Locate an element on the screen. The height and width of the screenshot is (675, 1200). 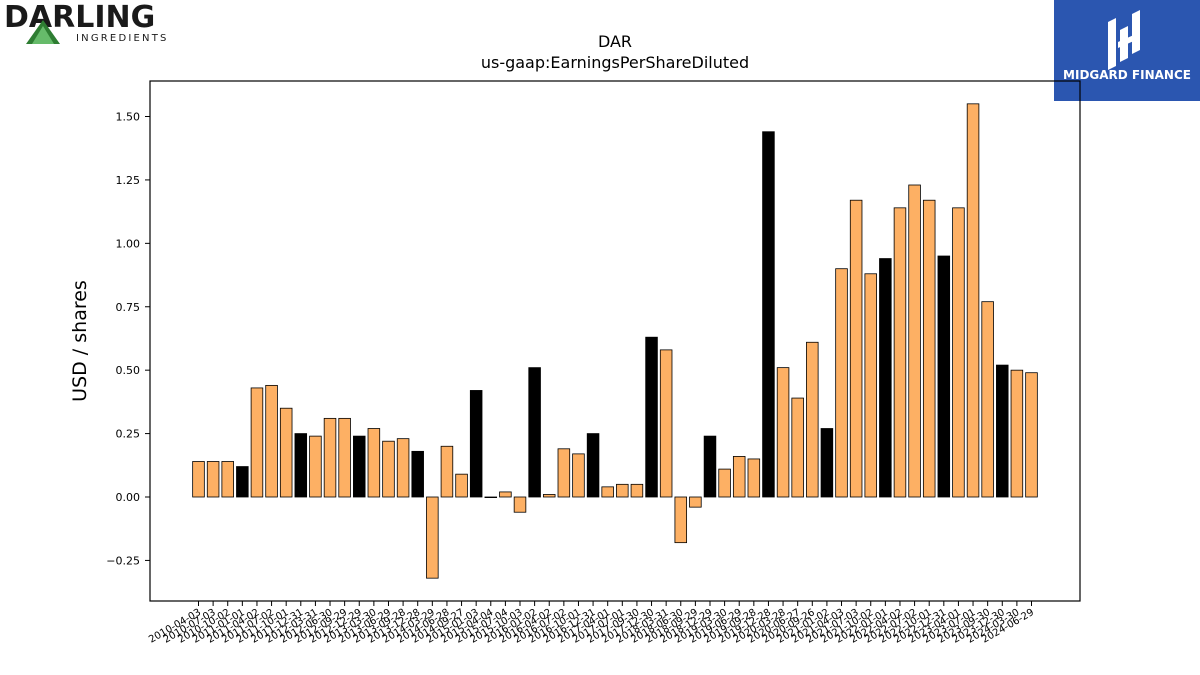
y-tick-label: −0.25 is located at coordinates (123, 560).